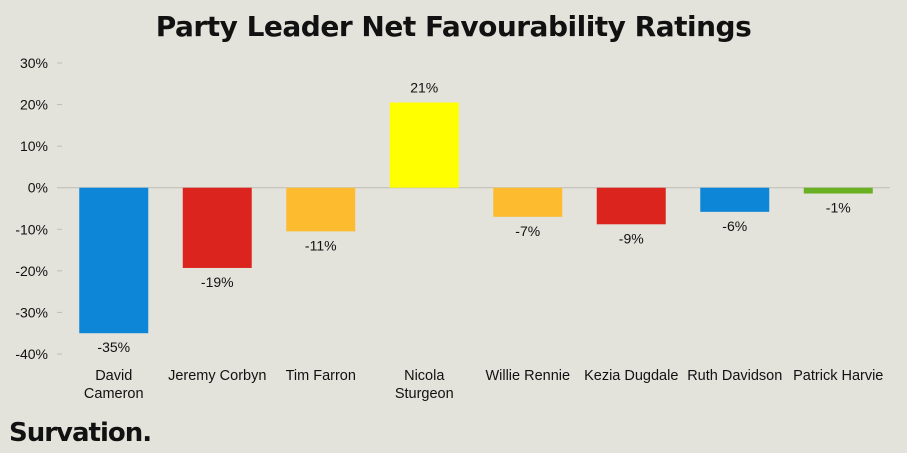  I want to click on data-label: -35%, so click(113, 347).